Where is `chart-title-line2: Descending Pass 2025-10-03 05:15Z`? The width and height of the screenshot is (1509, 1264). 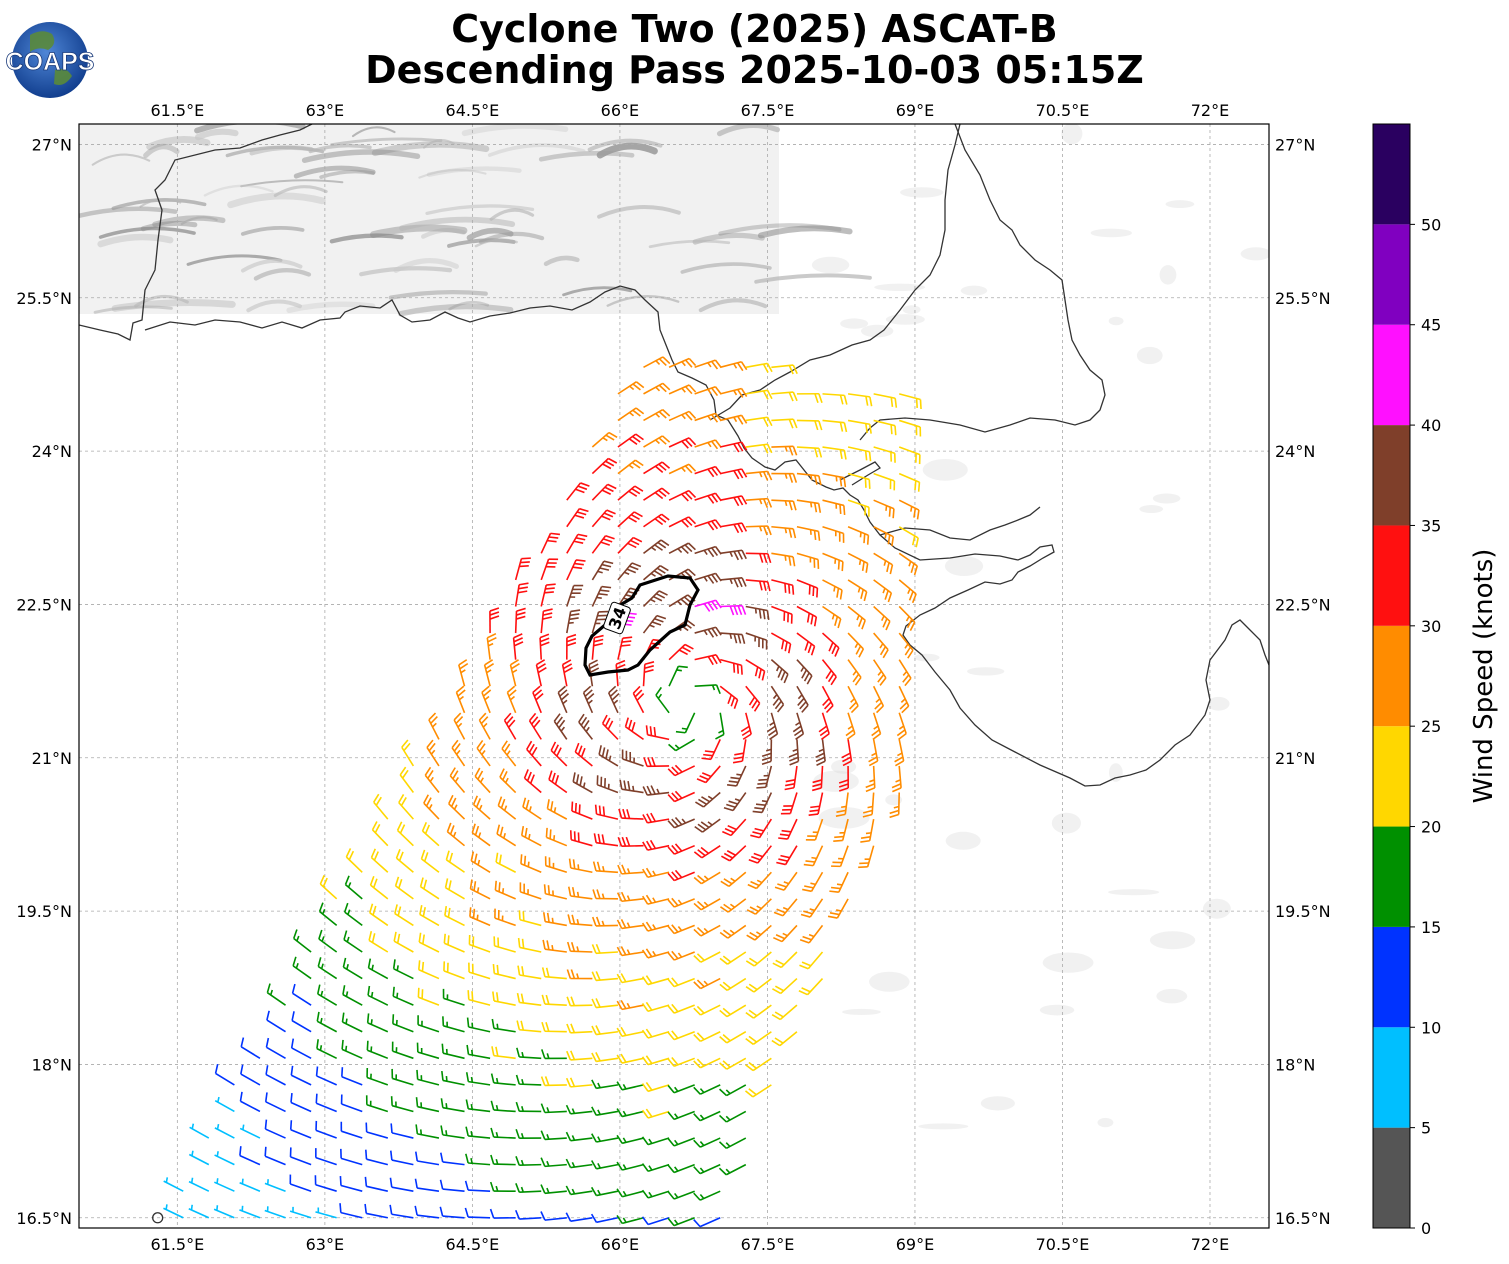
chart-title-line2: Descending Pass 2025-10-03 05:15Z is located at coordinates (754, 70).